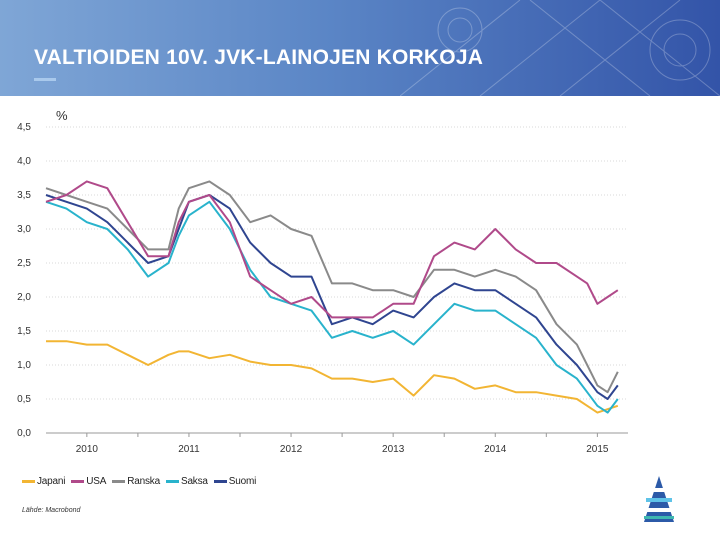  What do you see at coordinates (143, 481) in the screenshot?
I see `legend-label-ranska: Ranska` at bounding box center [143, 481].